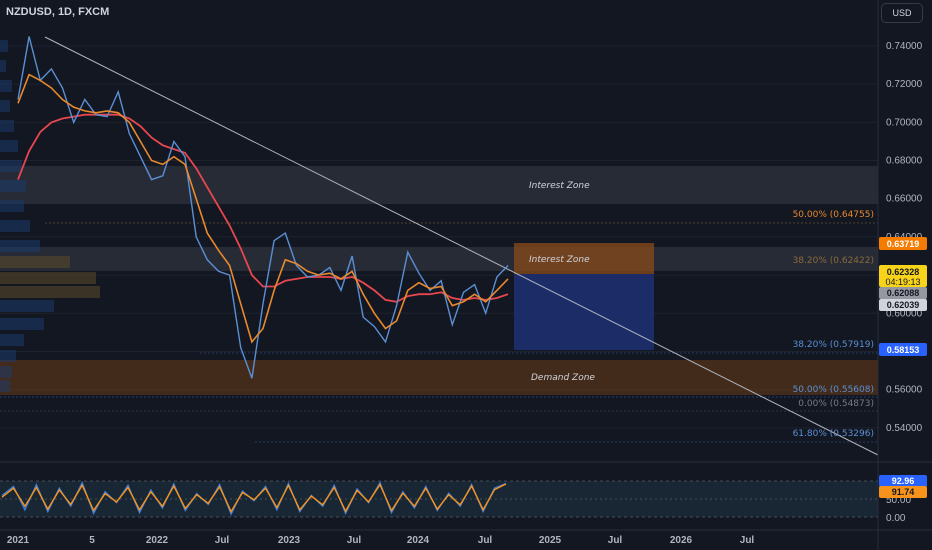  I want to click on interest-zone-upper-label: Interest Zone, so click(559, 186).